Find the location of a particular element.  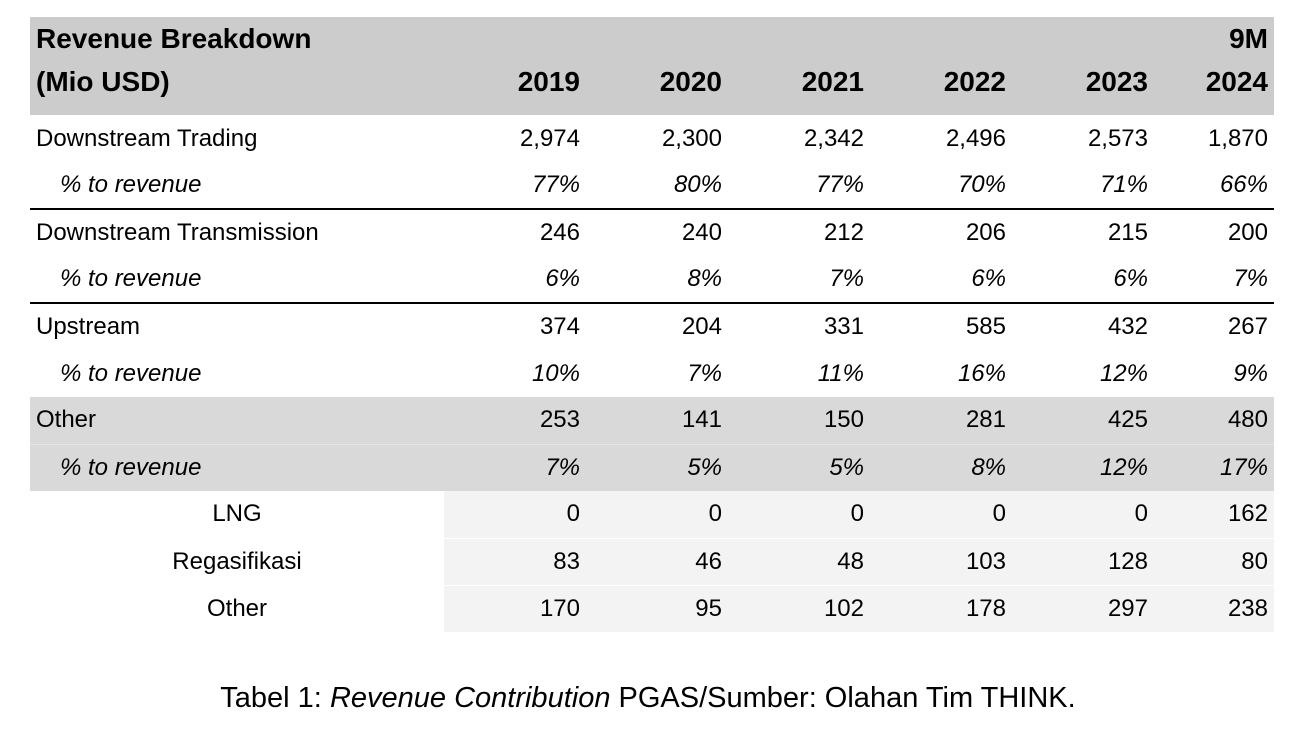

cell-pct: 80% is located at coordinates (657, 186).